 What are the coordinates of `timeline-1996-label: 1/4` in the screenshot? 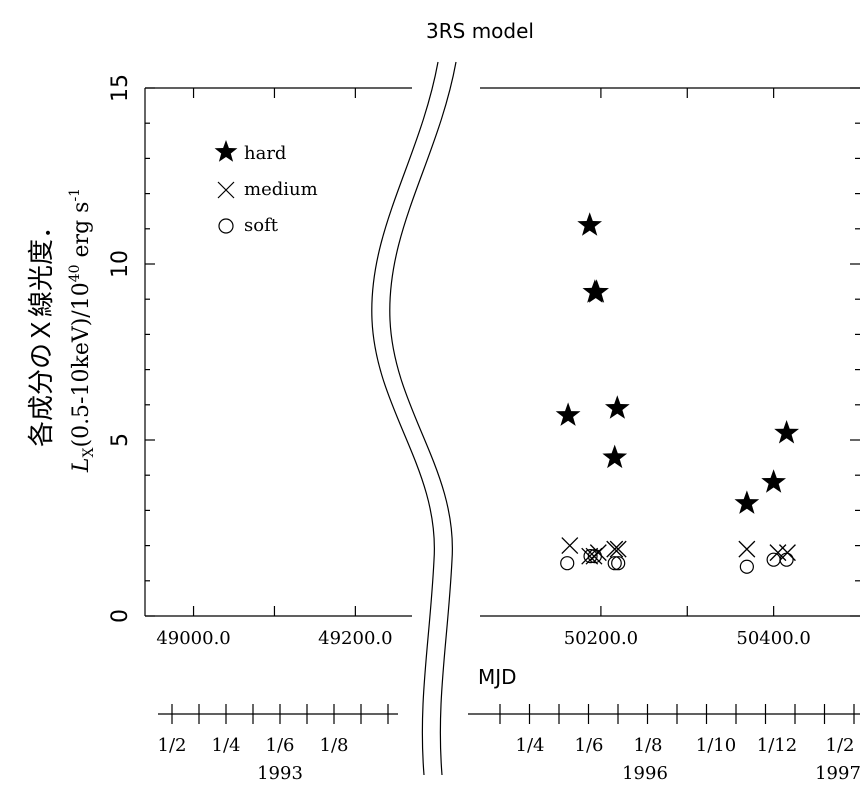 It's located at (530, 745).